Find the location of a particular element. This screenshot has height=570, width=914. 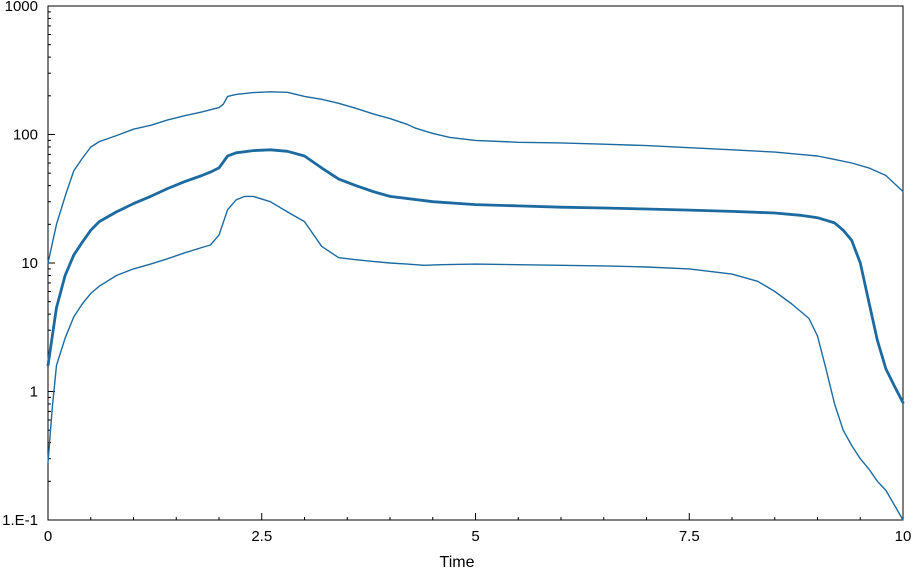

x-axis: 0 2.5 5 7.5 10 is located at coordinates (478, 529).